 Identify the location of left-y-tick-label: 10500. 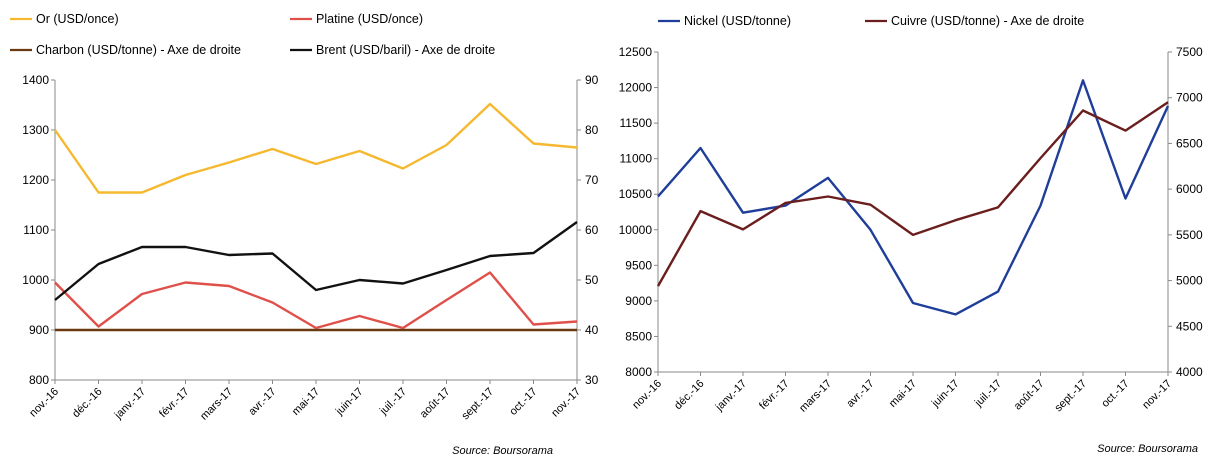
(636, 194).